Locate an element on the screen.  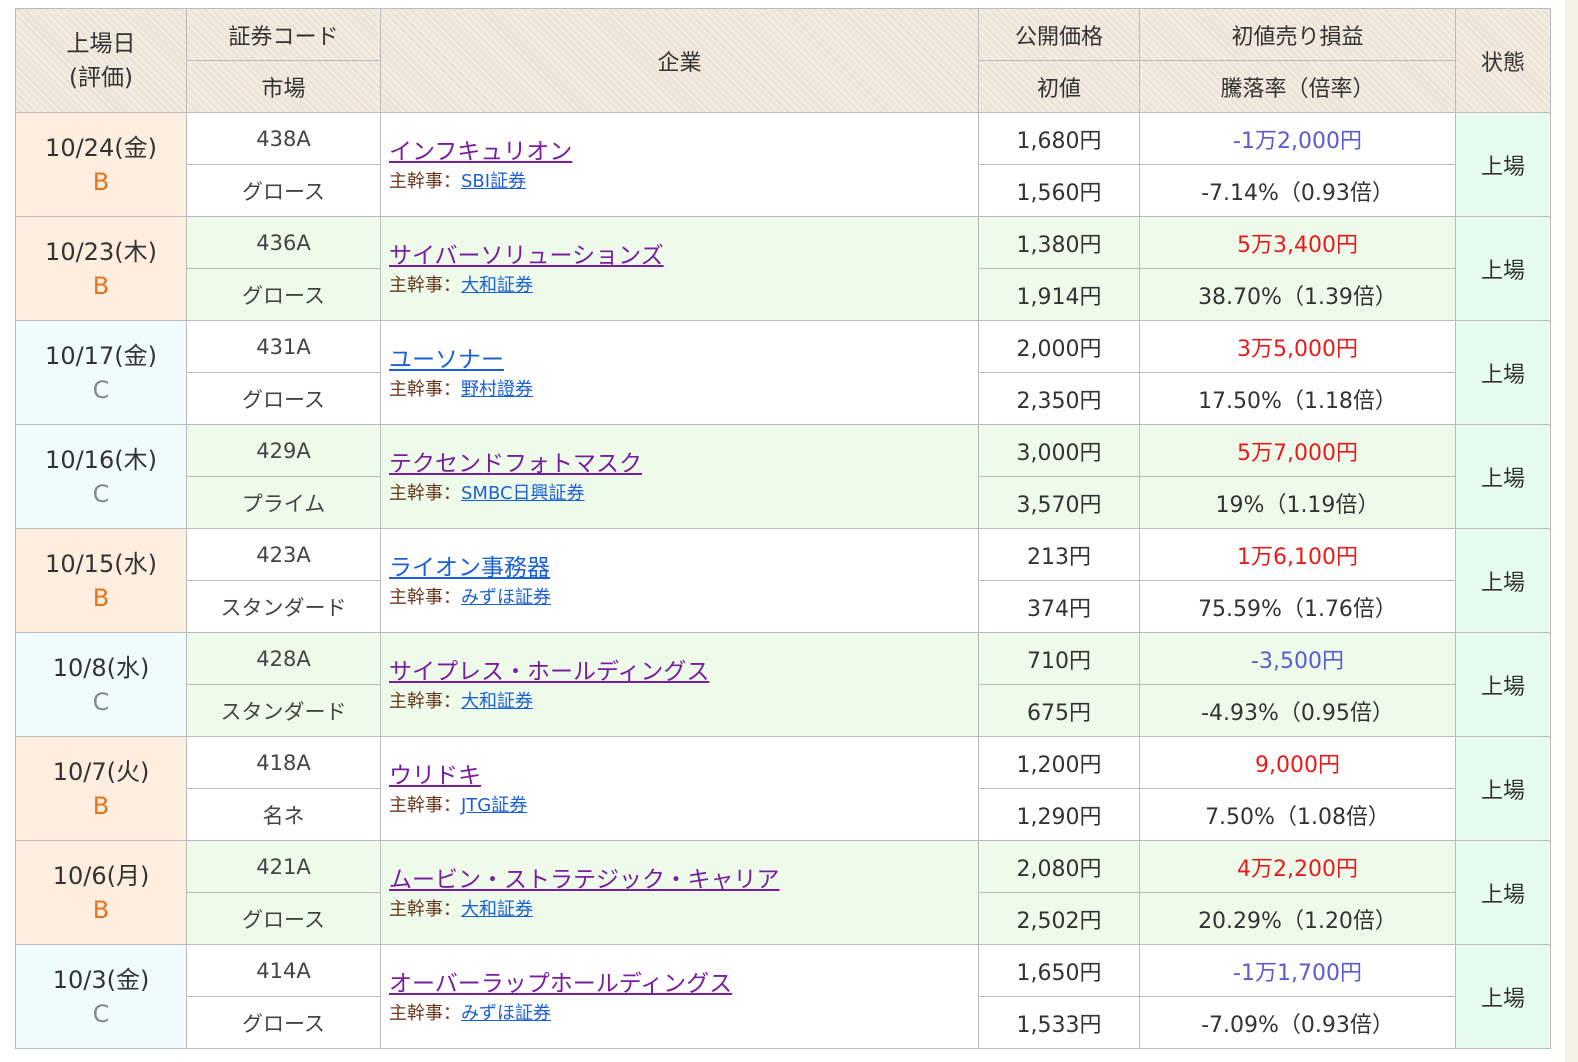
company-link: インフキュリオン is located at coordinates (481, 151).